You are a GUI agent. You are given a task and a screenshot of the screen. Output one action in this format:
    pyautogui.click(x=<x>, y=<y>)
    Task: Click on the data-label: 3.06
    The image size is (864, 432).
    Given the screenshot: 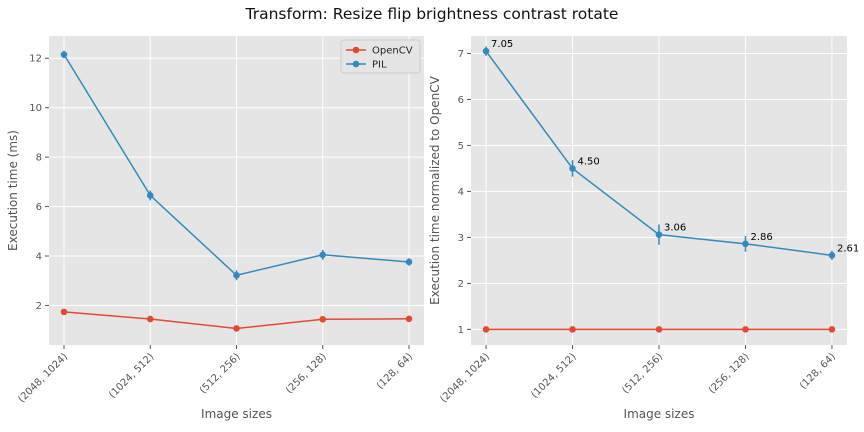 What is the action you would take?
    pyautogui.click(x=675, y=228)
    